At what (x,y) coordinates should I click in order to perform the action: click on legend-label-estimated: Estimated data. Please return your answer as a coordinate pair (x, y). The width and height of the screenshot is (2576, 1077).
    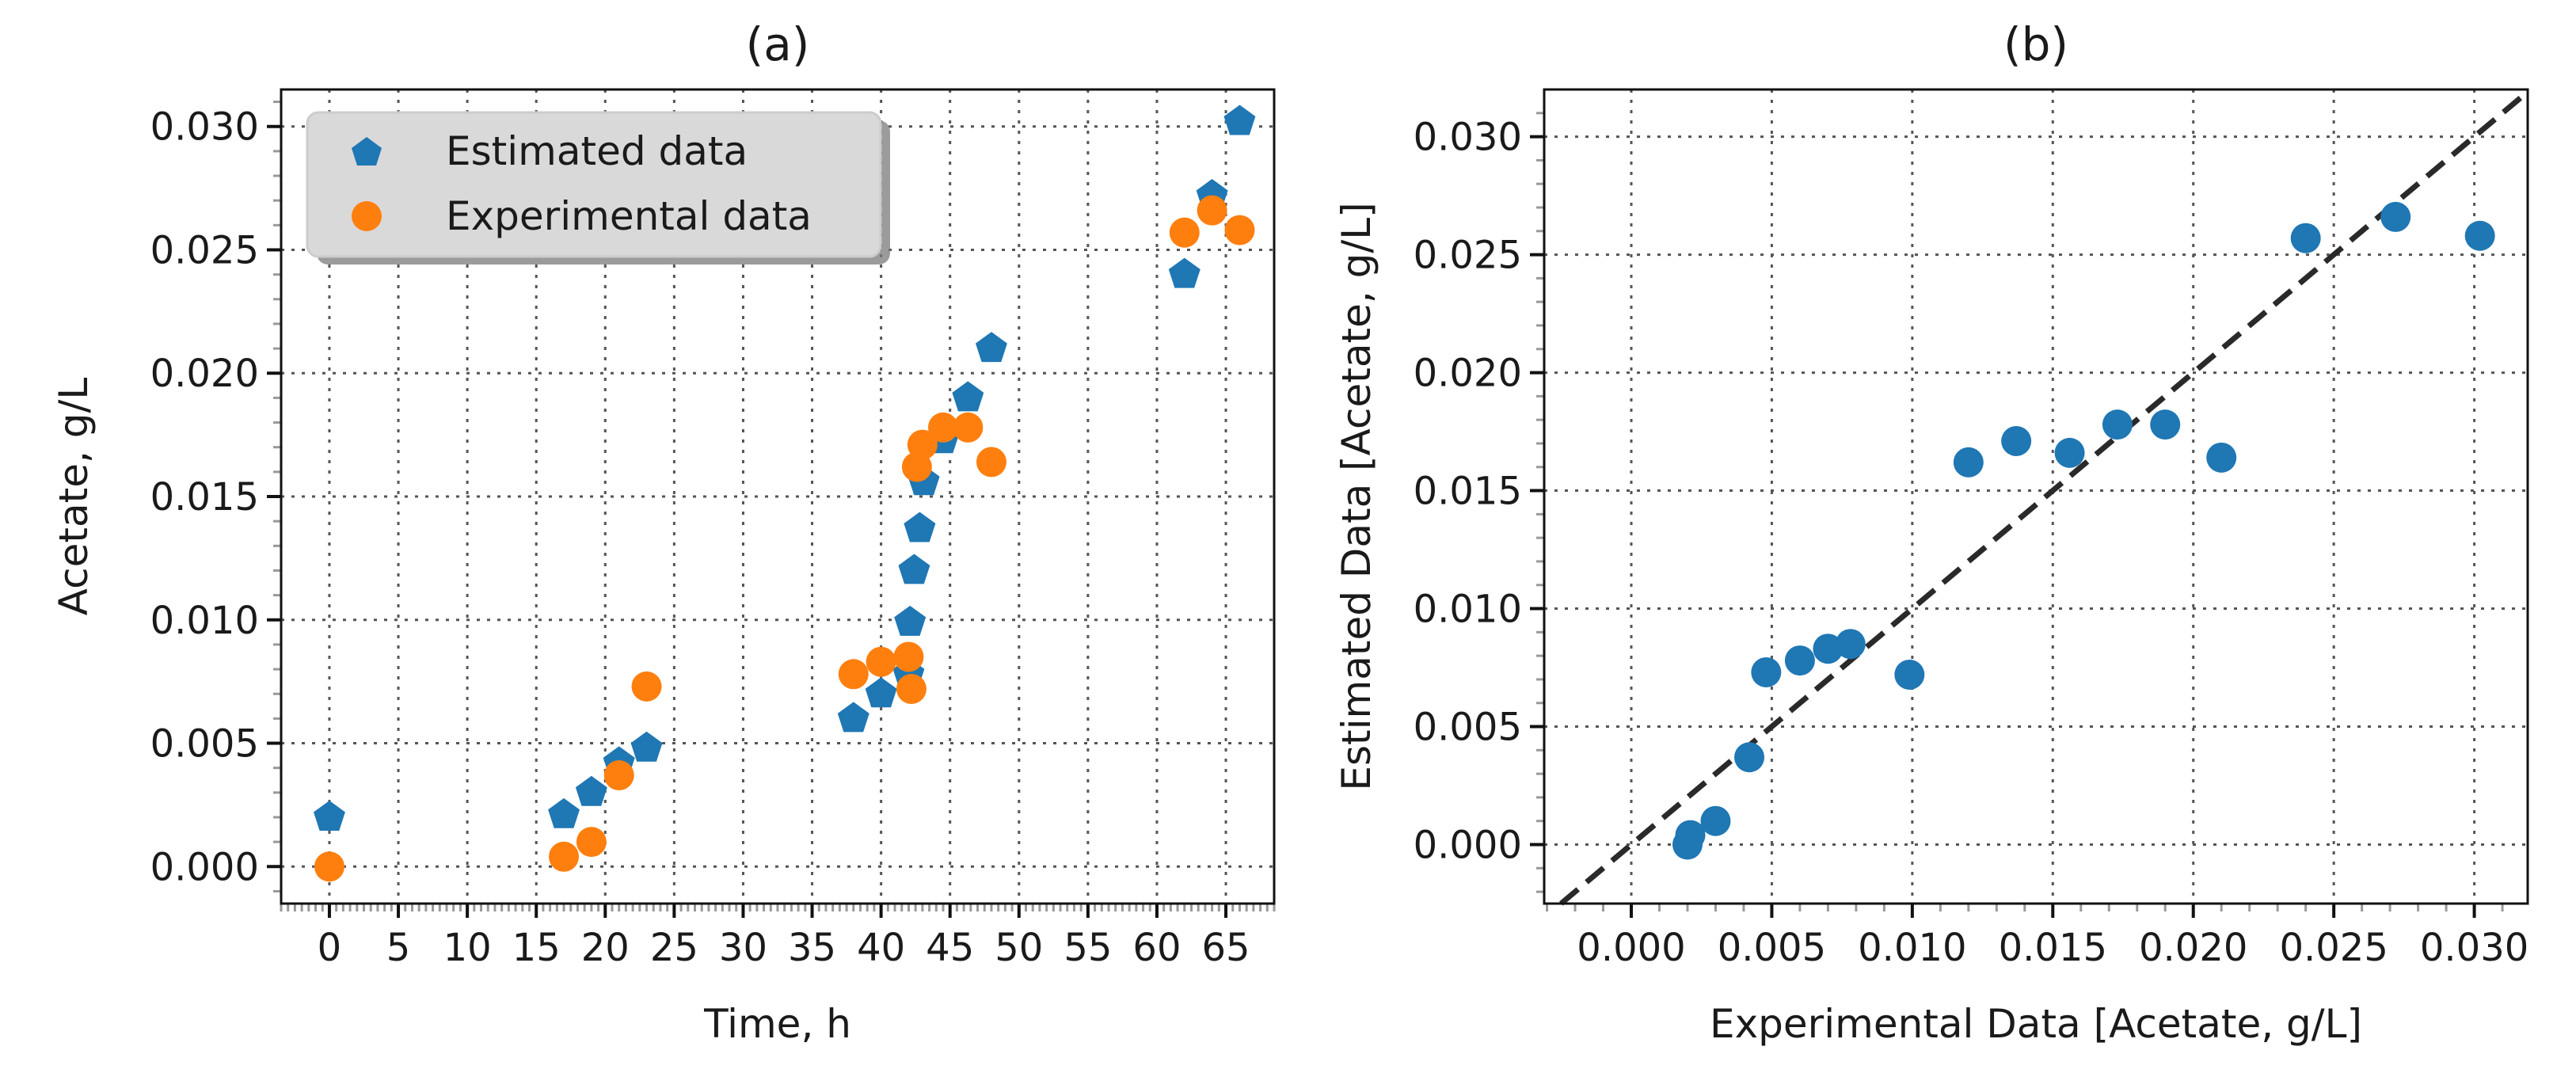
    Looking at the image, I should click on (597, 151).